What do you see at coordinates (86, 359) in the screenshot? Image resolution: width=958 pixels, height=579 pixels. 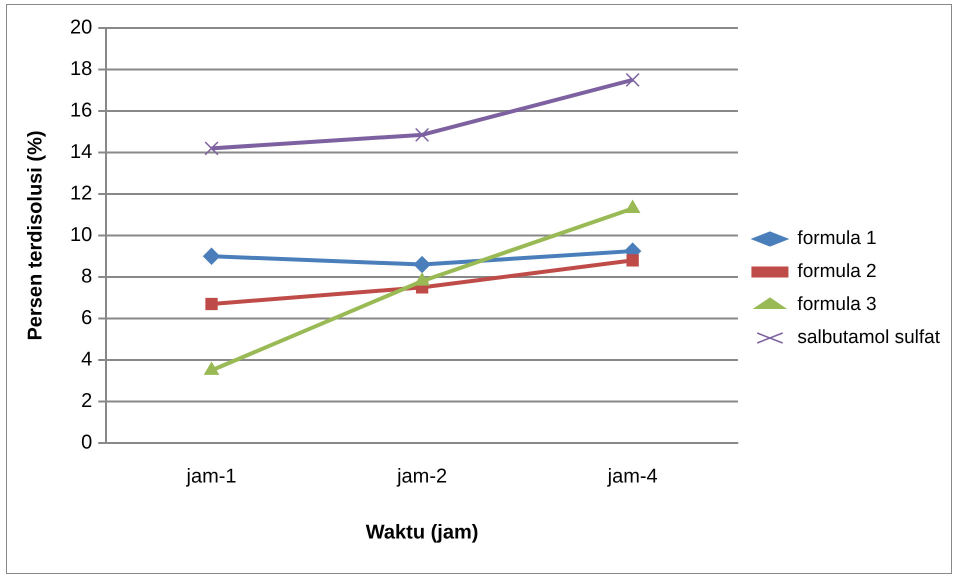 I see `y-tick-label: 4` at bounding box center [86, 359].